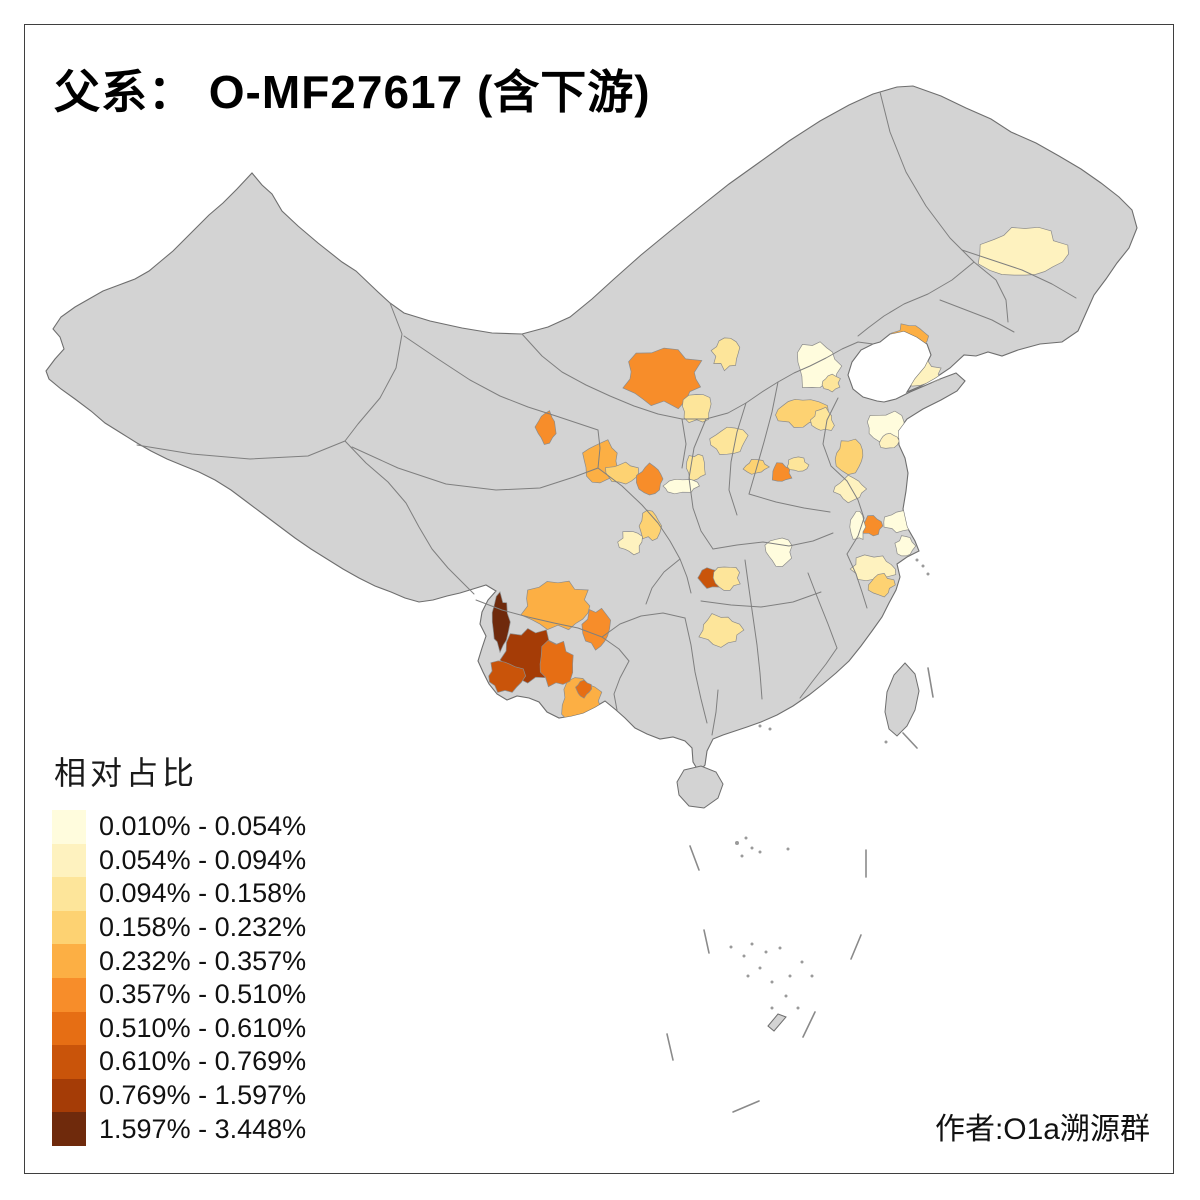 The width and height of the screenshot is (1200, 1200). I want to click on hainan-island, so click(700, 787).